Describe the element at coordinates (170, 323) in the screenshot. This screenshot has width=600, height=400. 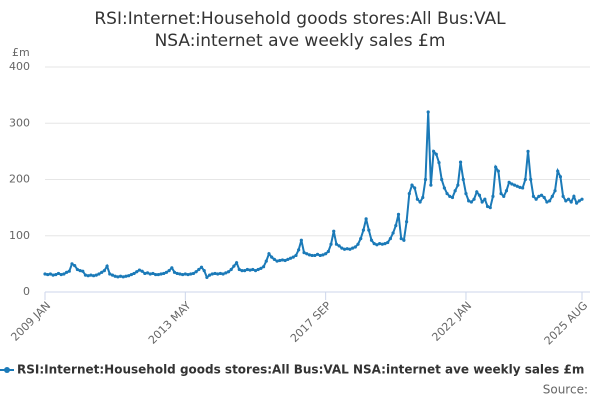
I see `x-tick-label: 2013 MAY` at that location.